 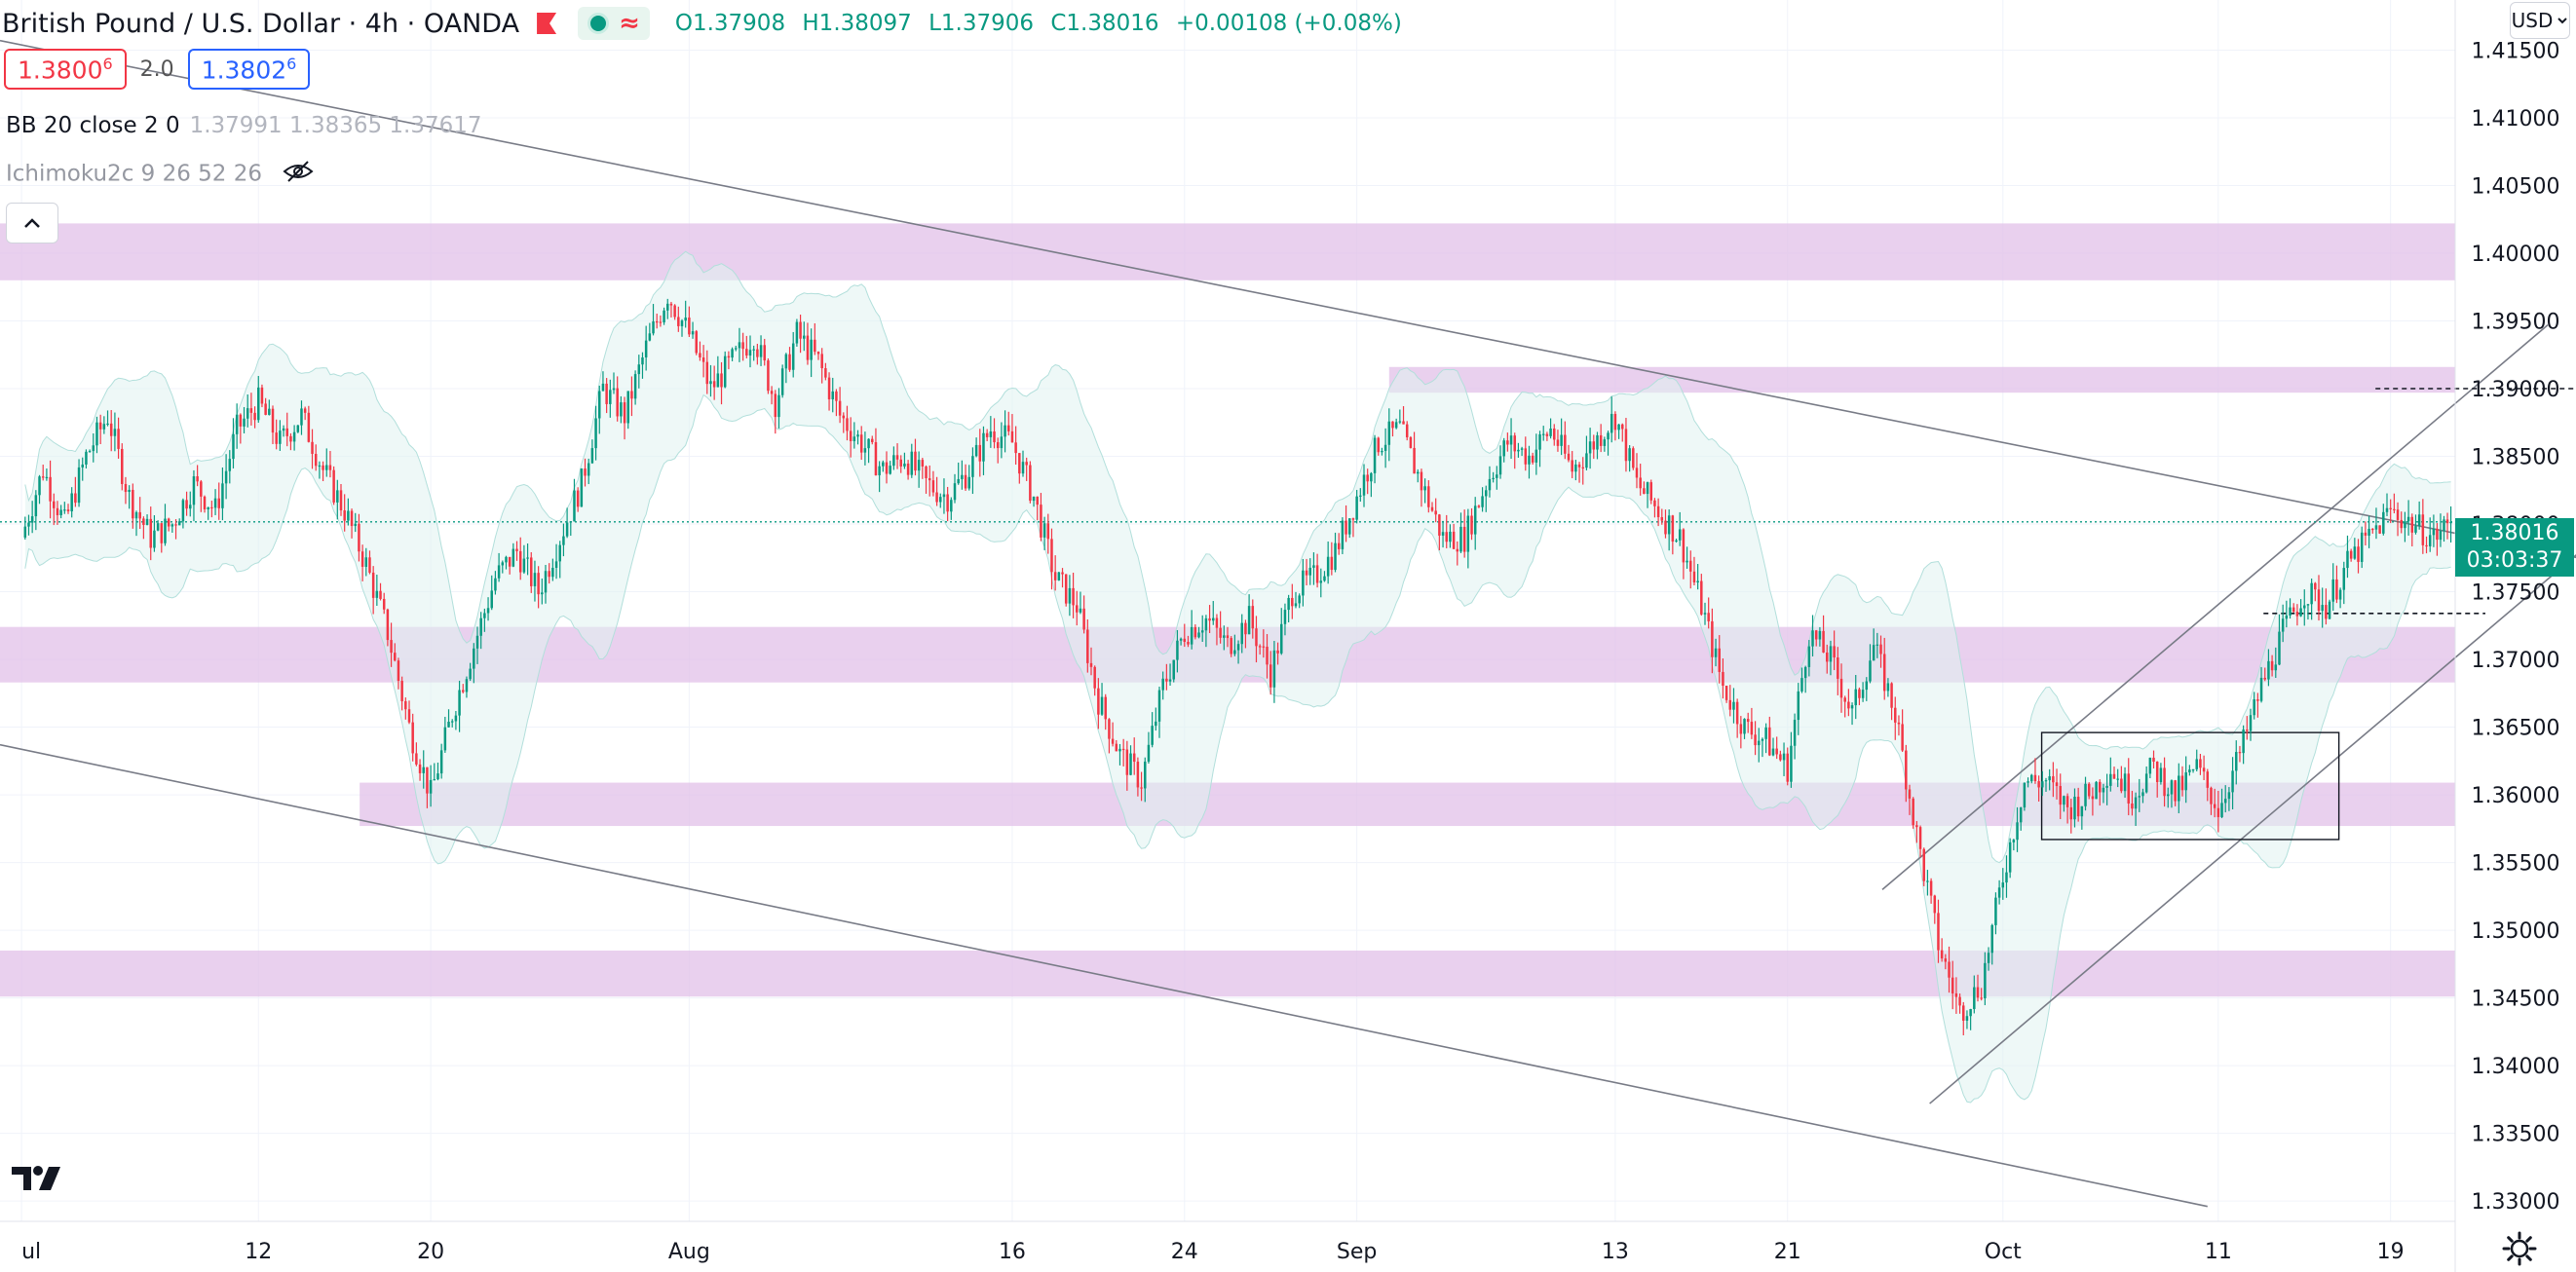 What do you see at coordinates (2519, 1248) in the screenshot?
I see `gear-icon` at bounding box center [2519, 1248].